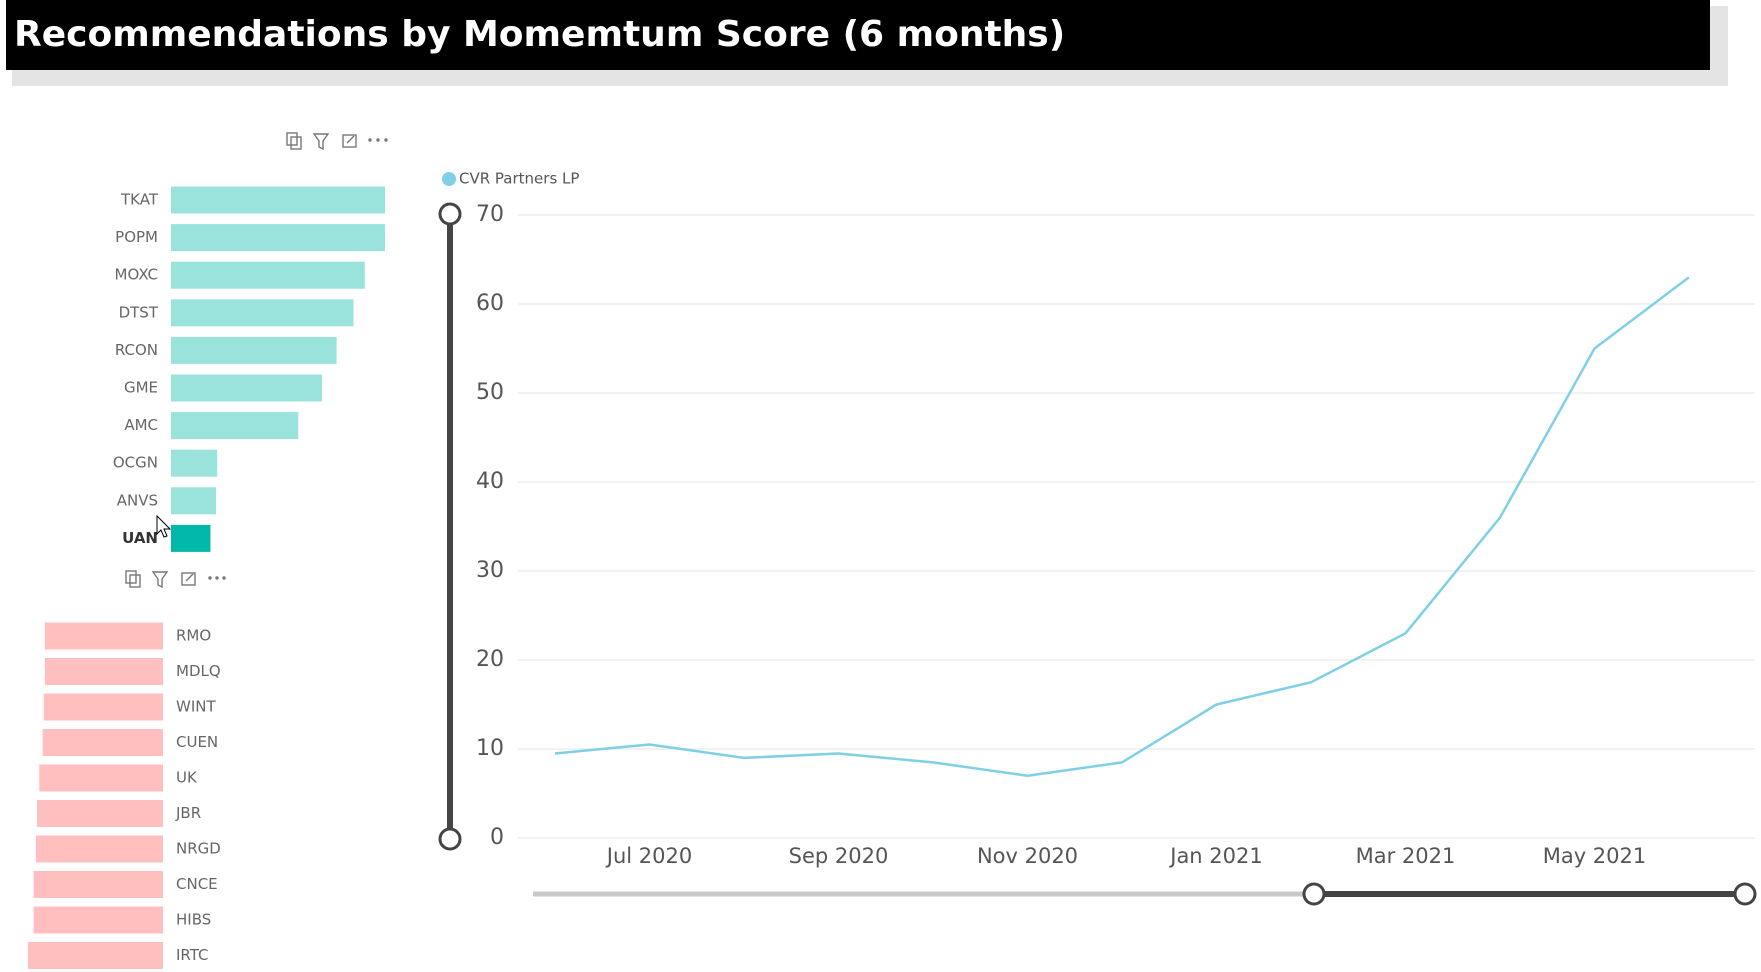 The image size is (1761, 972). What do you see at coordinates (490, 303) in the screenshot?
I see `y-tick-label: 60` at bounding box center [490, 303].